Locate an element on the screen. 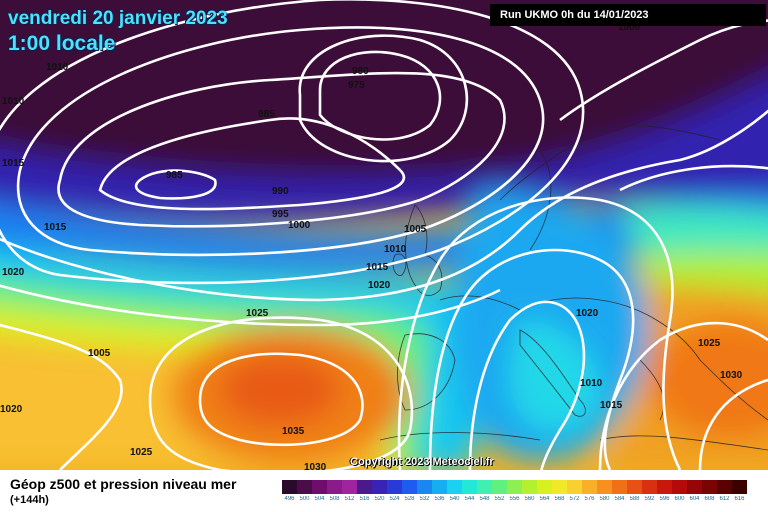  legend-value: 604 is located at coordinates (694, 499).